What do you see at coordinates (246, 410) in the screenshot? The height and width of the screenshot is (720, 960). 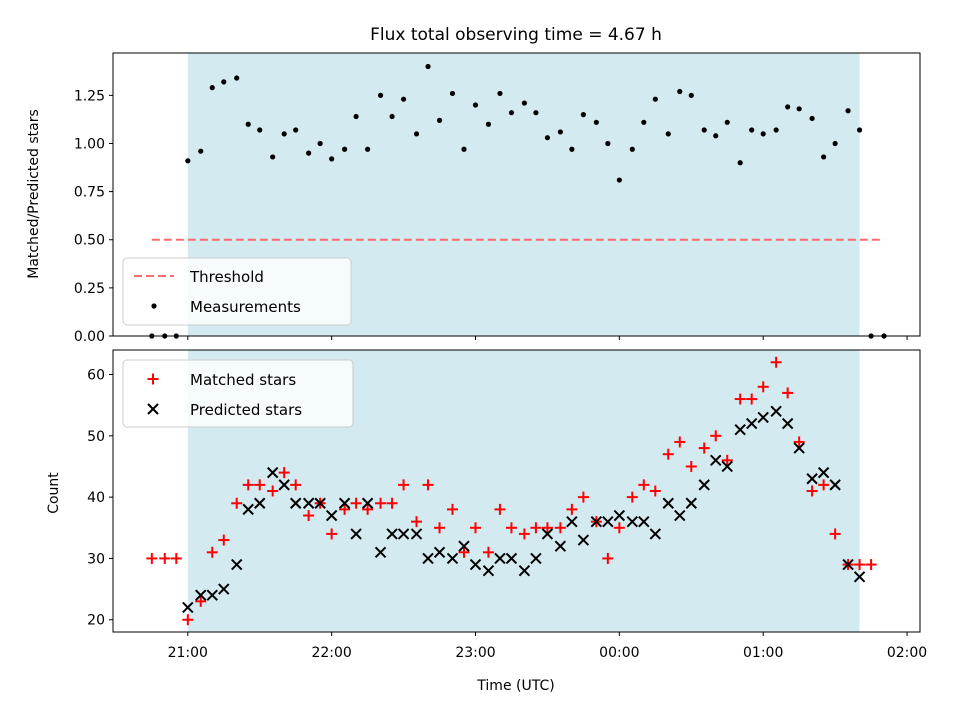 I see `legend-predicted-label: Predicted stars` at bounding box center [246, 410].